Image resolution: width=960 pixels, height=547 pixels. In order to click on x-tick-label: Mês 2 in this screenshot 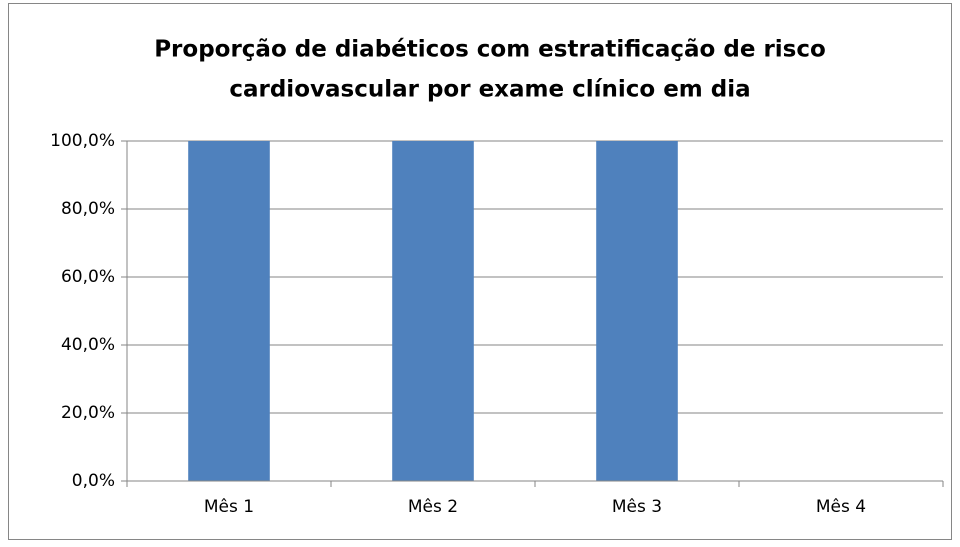, I will do `click(433, 507)`.